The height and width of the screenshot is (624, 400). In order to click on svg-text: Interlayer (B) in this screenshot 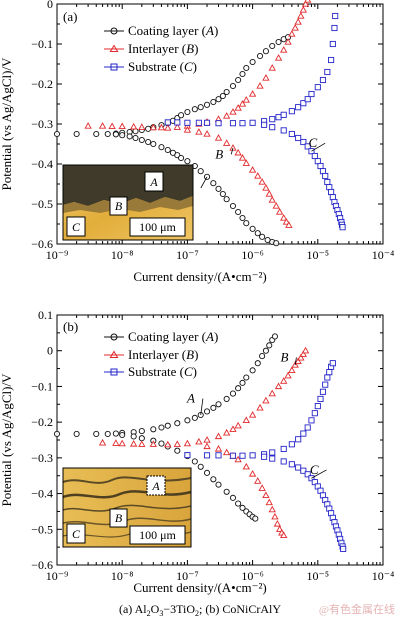, I will do `click(163, 48)`.